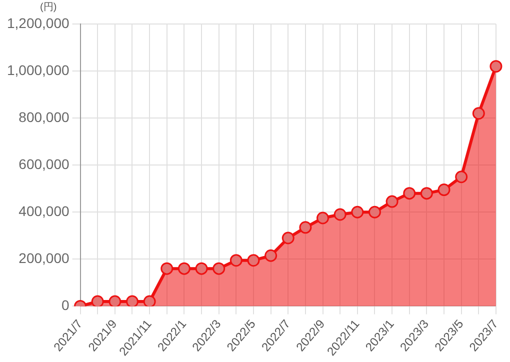 This screenshot has height=362, width=510. I want to click on y-axis-title: (円), so click(48, 7).